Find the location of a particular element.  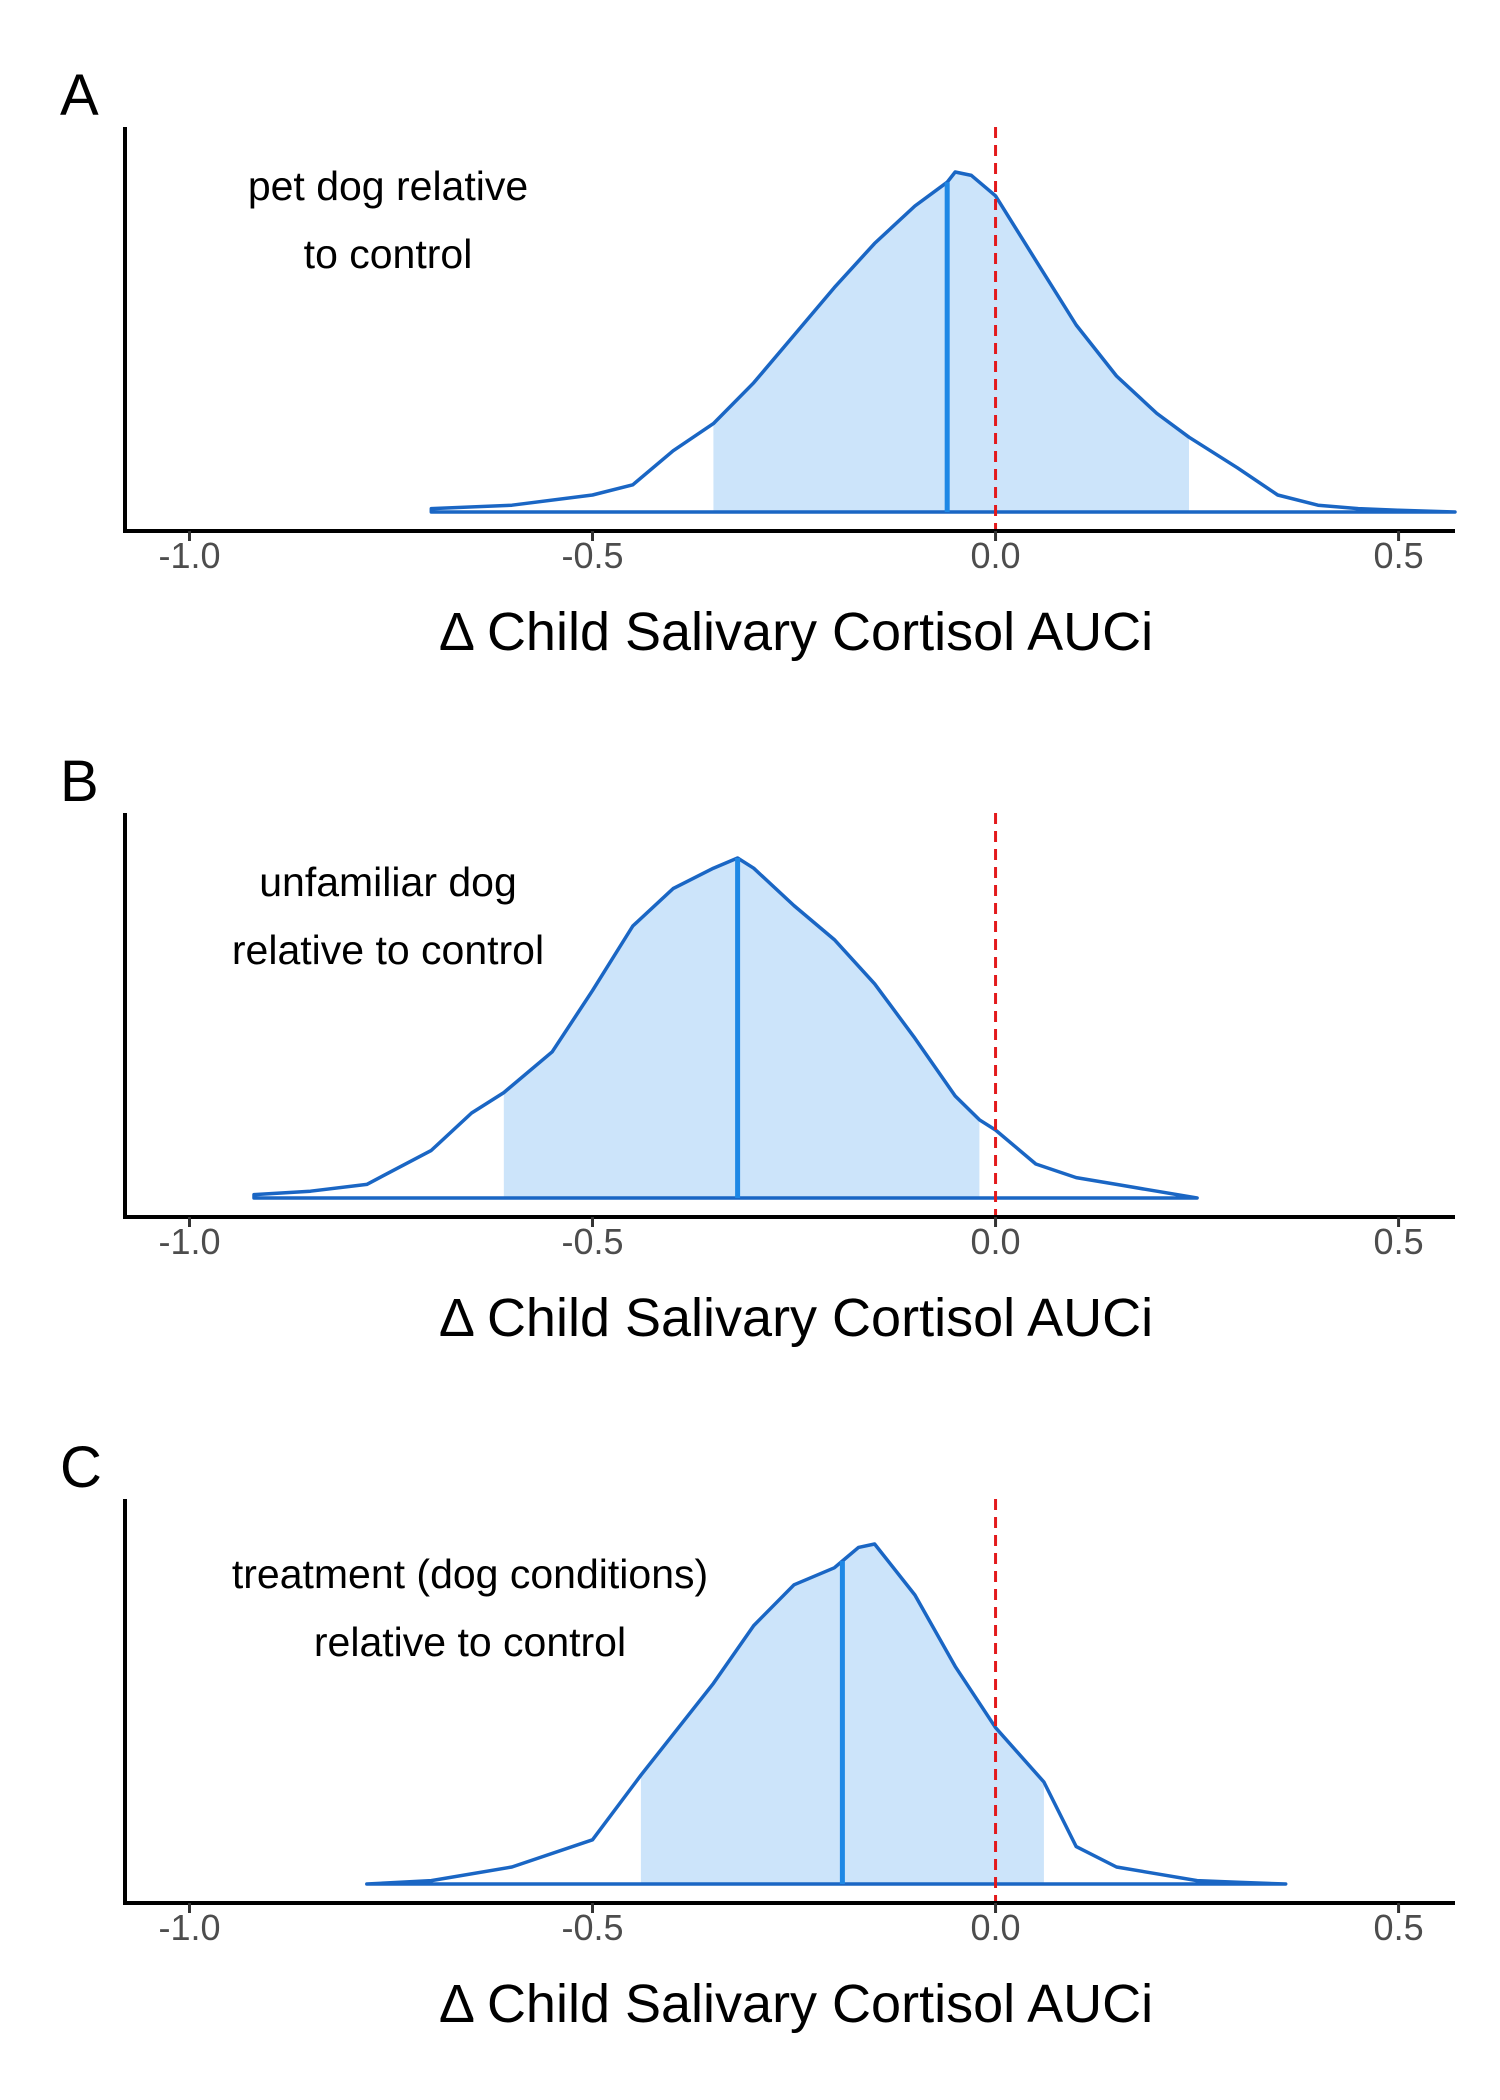

panel-letter: A is located at coordinates (79, 95).